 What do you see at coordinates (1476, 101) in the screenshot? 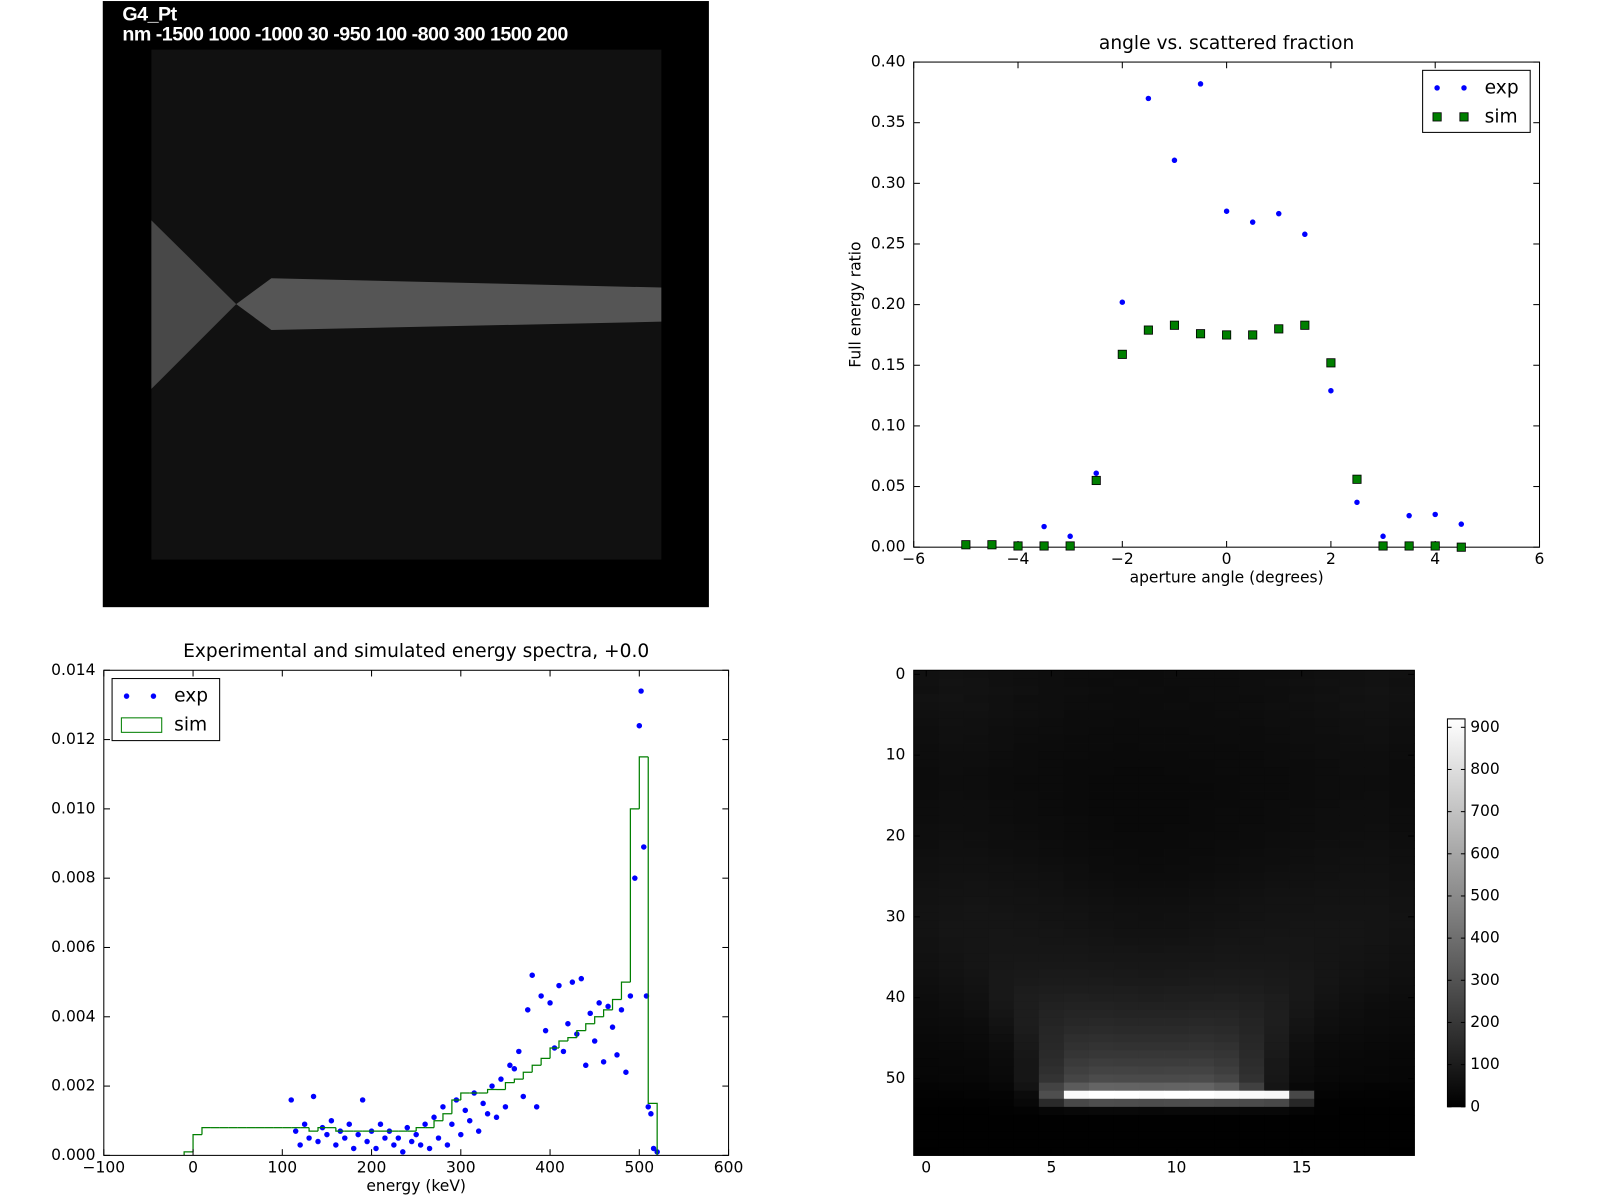
I see `legend-box` at bounding box center [1476, 101].